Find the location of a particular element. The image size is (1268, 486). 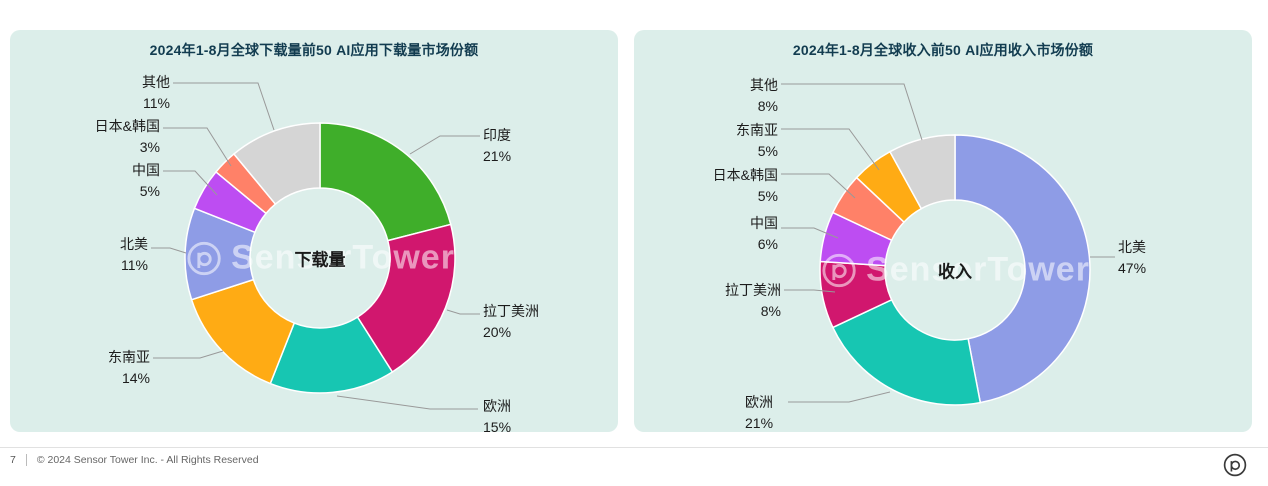

slice-label-europe: 欧洲 21% is located at coordinates (759, 412).